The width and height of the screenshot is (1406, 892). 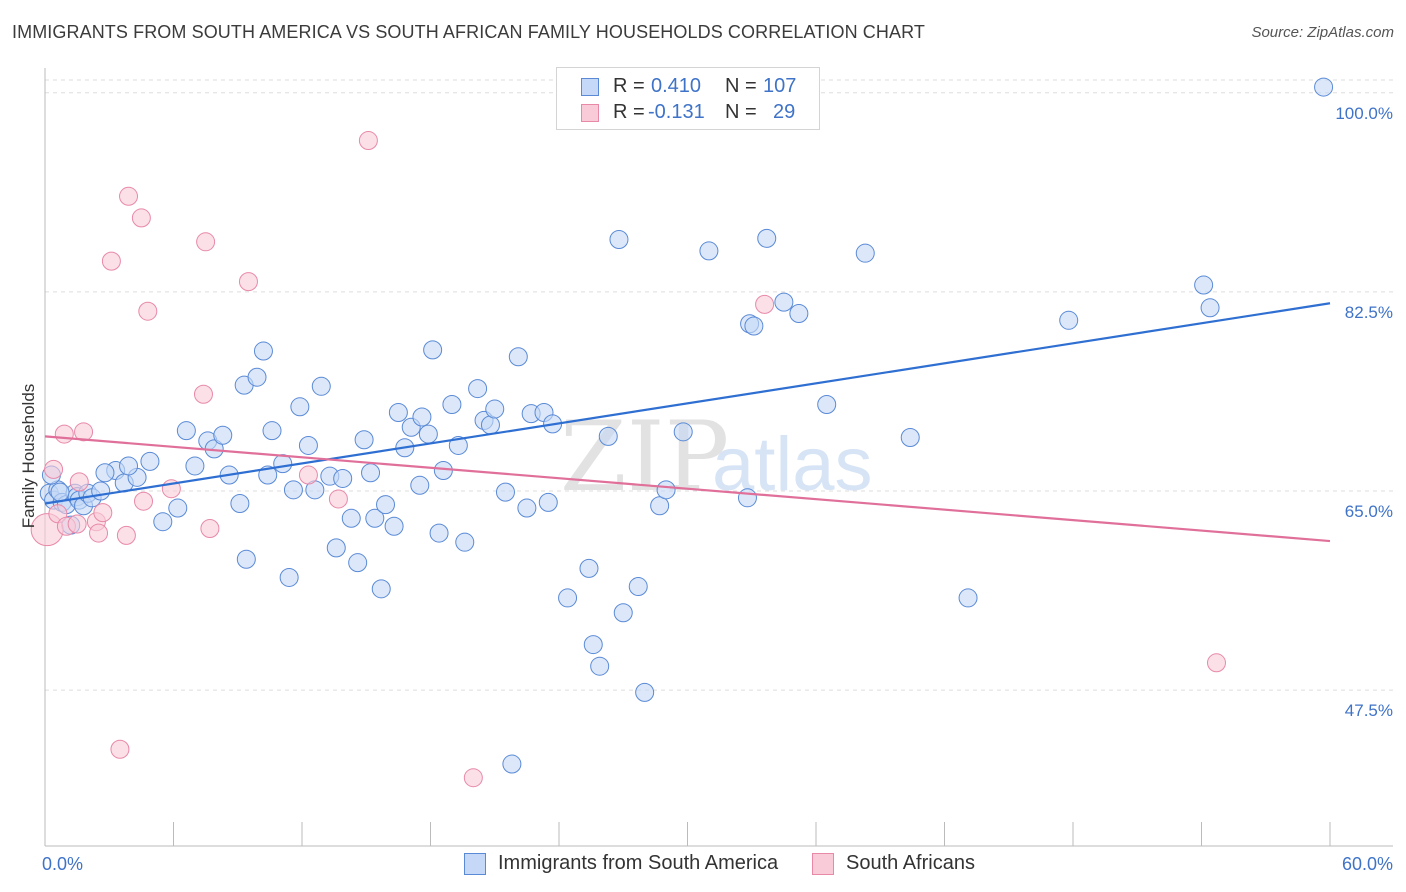 What do you see at coordinates (676, 112) in the screenshot?
I see `r-value: -0.131` at bounding box center [676, 112].